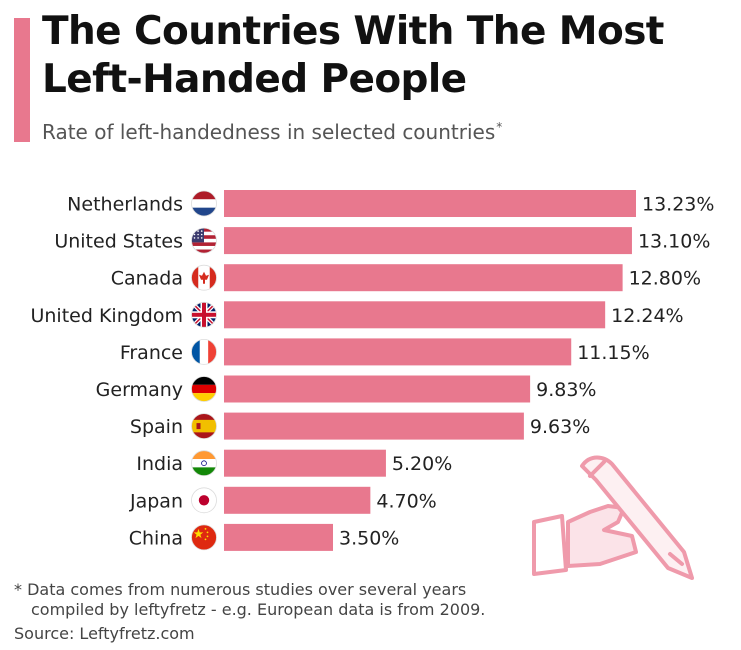 The image size is (741, 650). What do you see at coordinates (430, 203) in the screenshot?
I see `bar-netherlands` at bounding box center [430, 203].